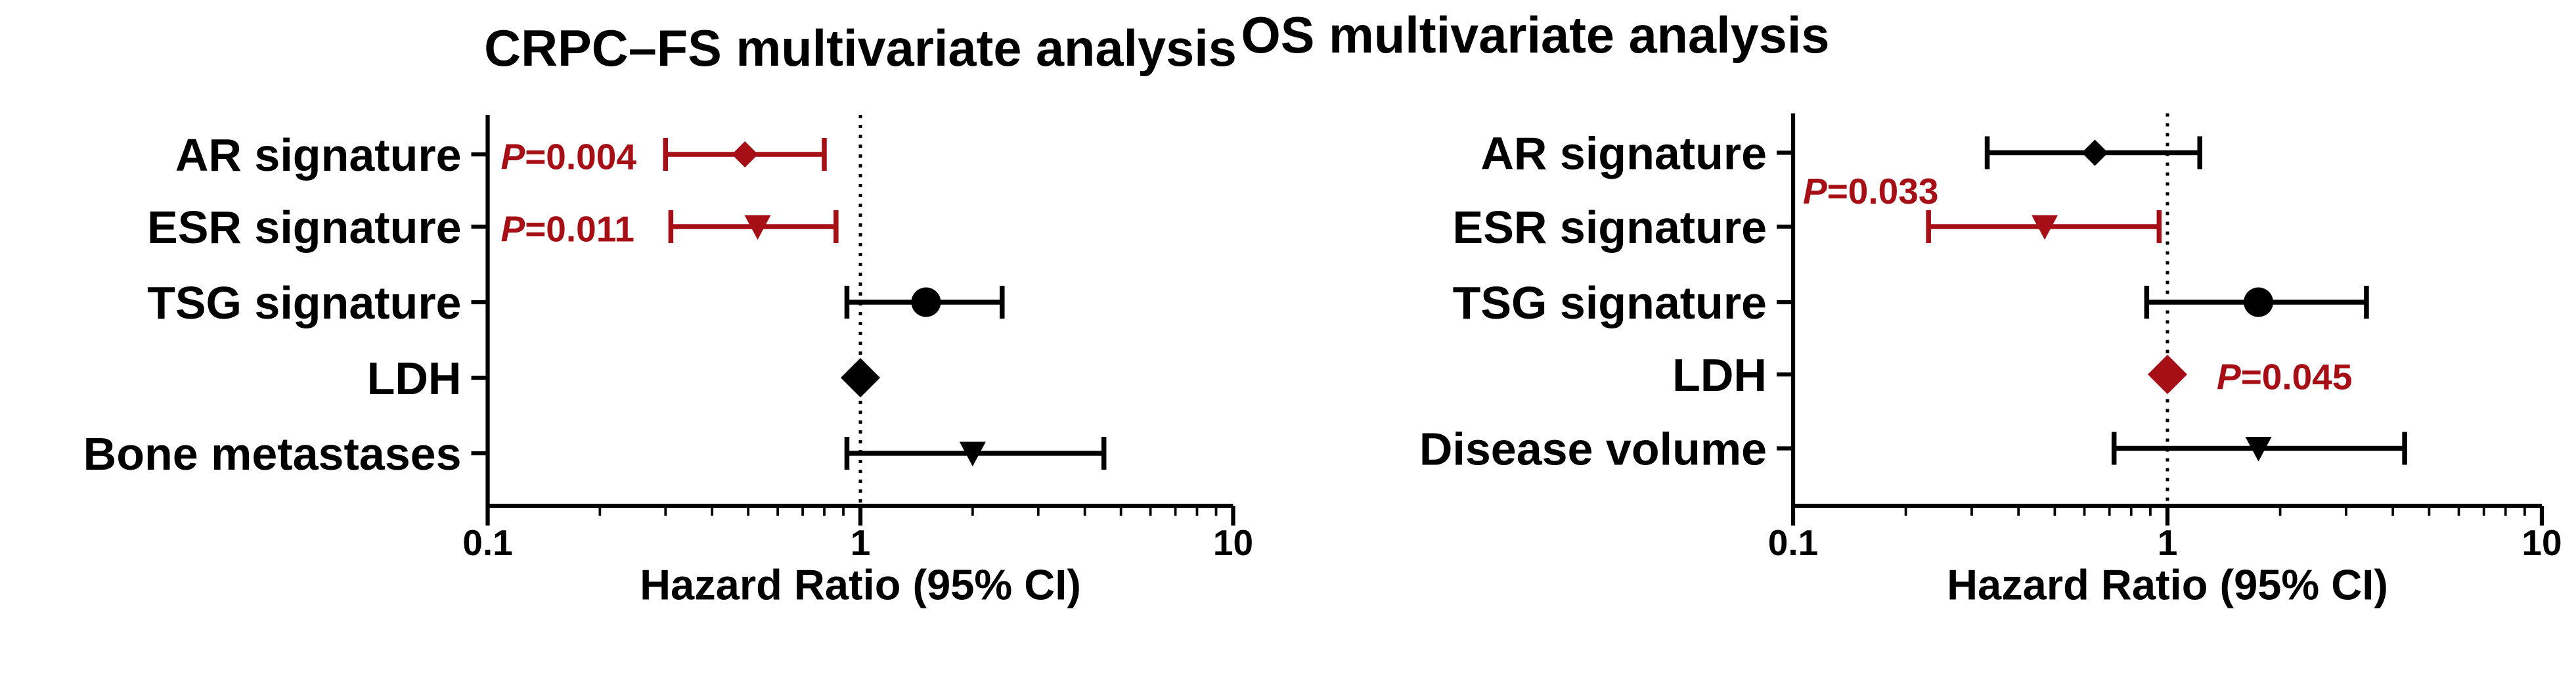 The height and width of the screenshot is (674, 2576). What do you see at coordinates (1719, 375) in the screenshot?
I see `row-label-1: LDH` at bounding box center [1719, 375].